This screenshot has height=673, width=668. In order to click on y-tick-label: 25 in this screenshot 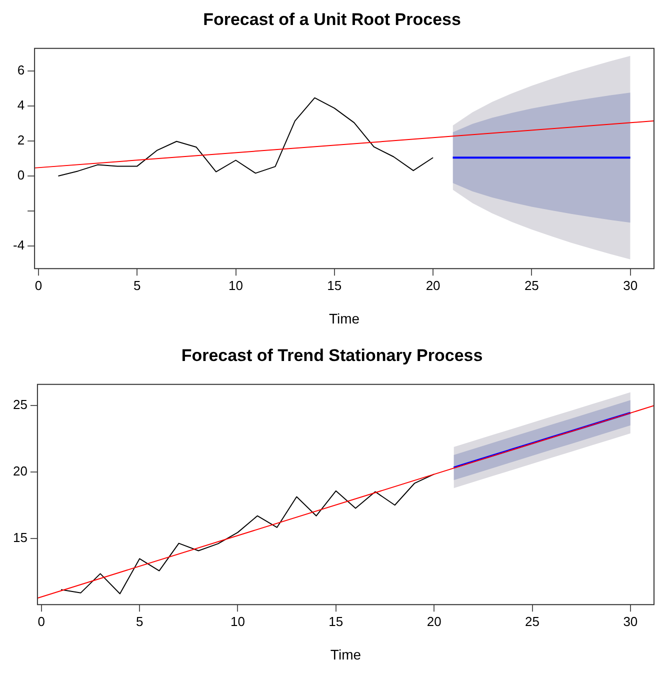, I will do `click(20, 404)`.